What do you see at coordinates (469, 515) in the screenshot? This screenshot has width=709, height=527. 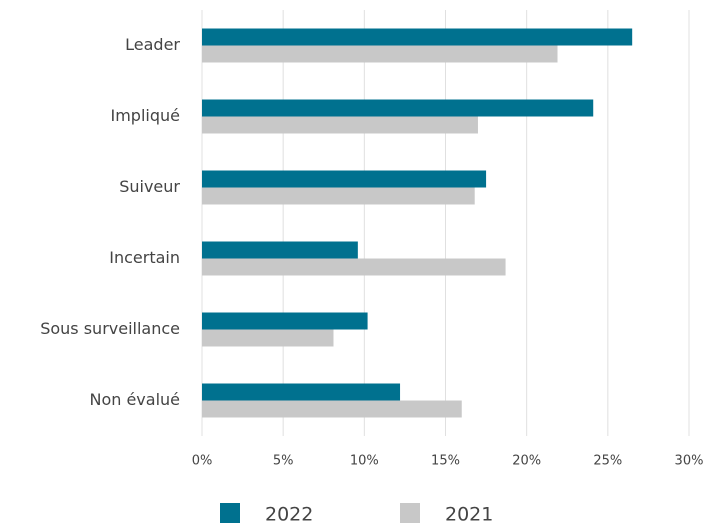 I see `legend-label: 2021` at bounding box center [469, 515].